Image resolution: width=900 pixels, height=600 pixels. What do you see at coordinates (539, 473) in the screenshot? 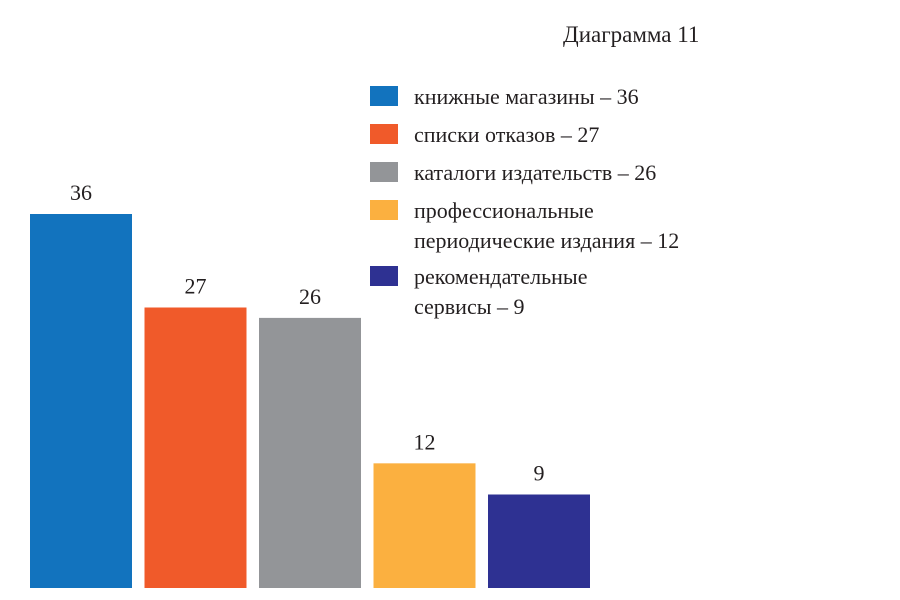
I see `data-label-5: 9` at bounding box center [539, 473].